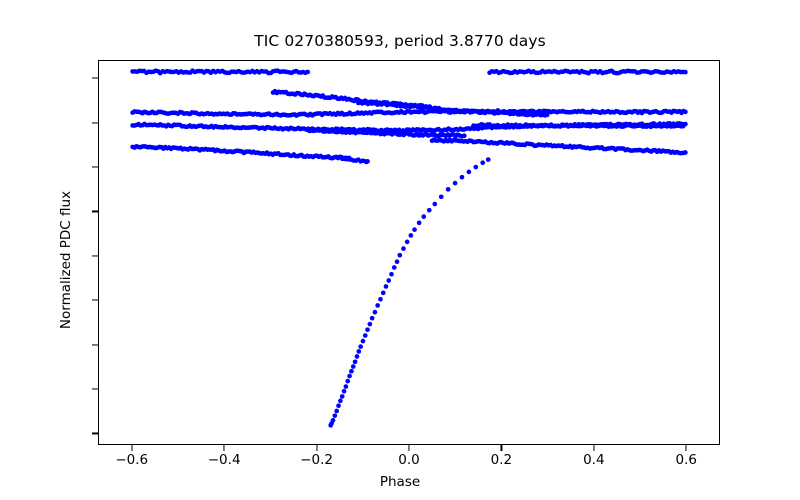 The width and height of the screenshot is (800, 500). What do you see at coordinates (132, 460) in the screenshot?
I see `x-tick-label: −0.6` at bounding box center [132, 460].